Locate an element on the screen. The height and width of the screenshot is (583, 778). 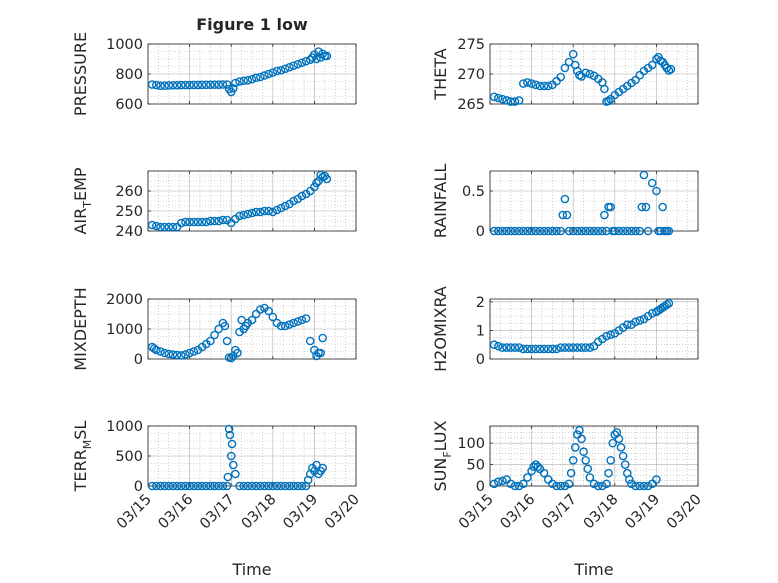
x-axis-label-right: Time is located at coordinates (593, 569).